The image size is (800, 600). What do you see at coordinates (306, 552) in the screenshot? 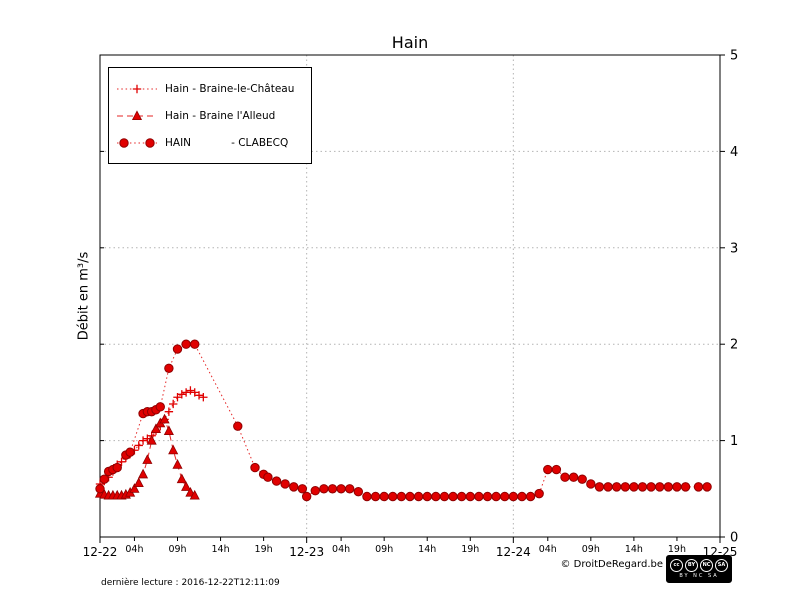
I see `x-major-tick-label: 12-23` at bounding box center [306, 552].